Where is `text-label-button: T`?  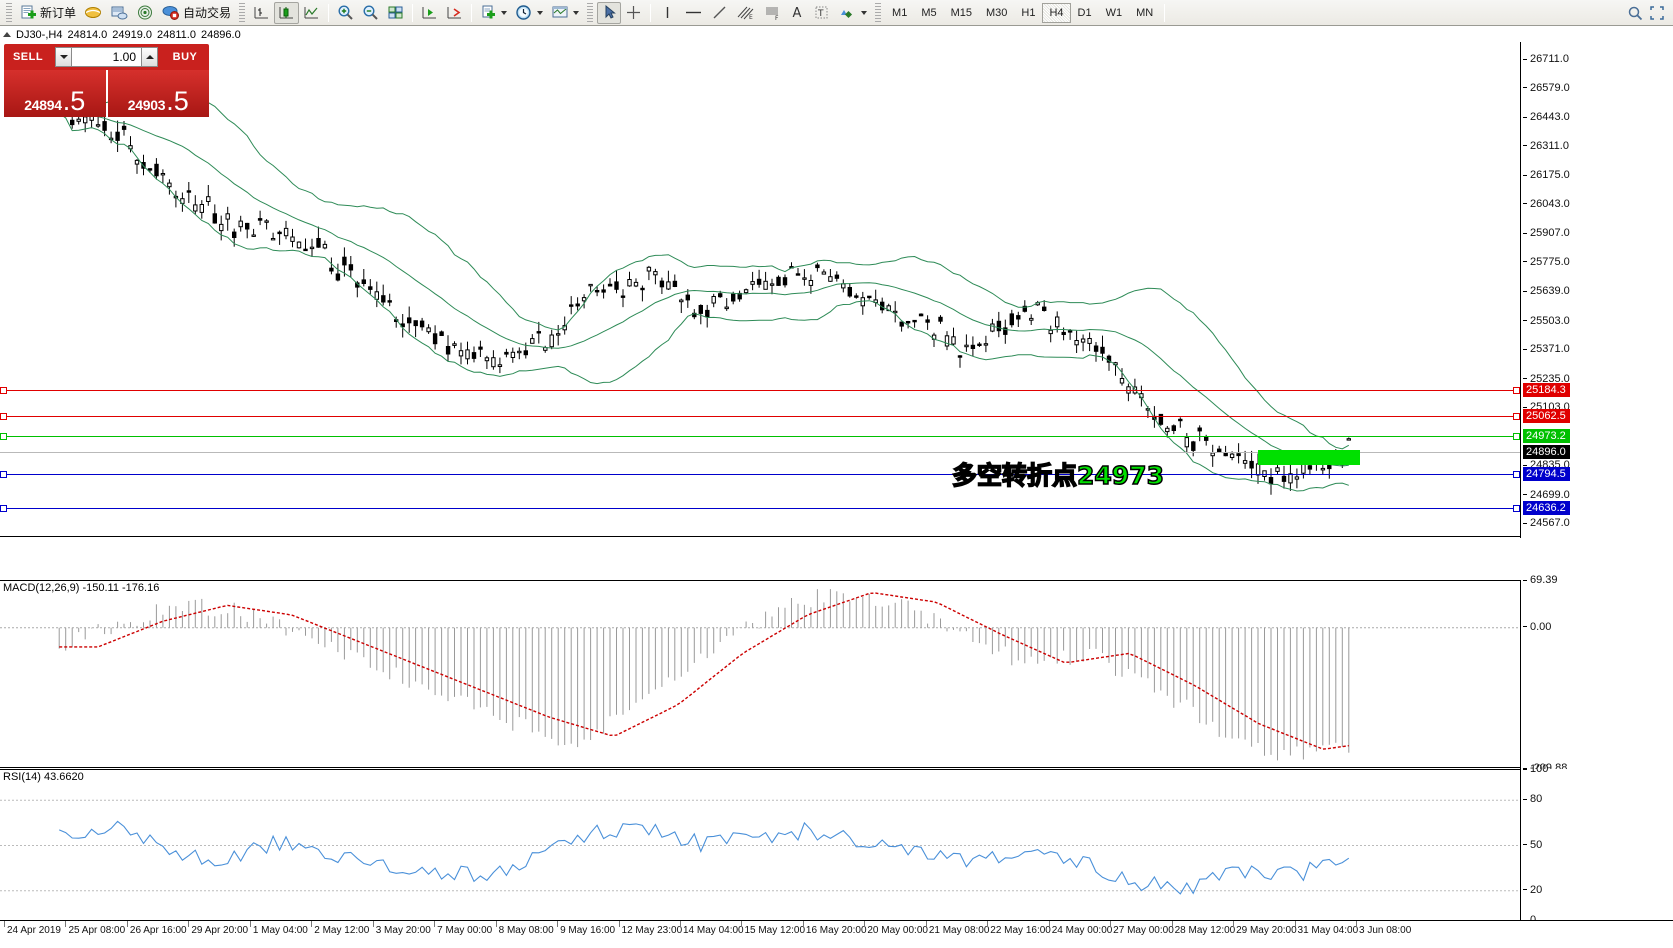
text-label-button: T is located at coordinates (821, 13).